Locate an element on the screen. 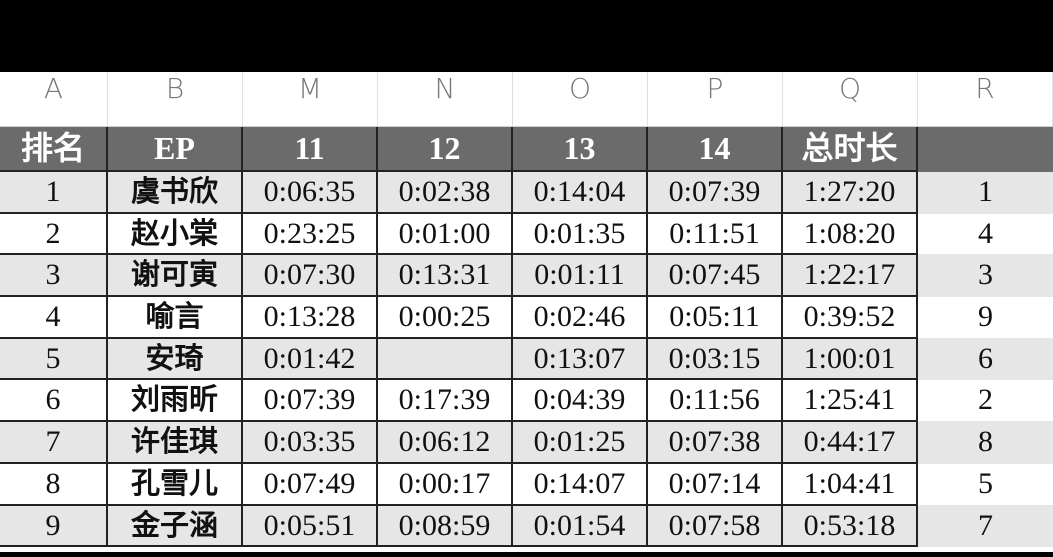 Image resolution: width=1053 pixels, height=557 pixels. name-cell: 刘雨昕 is located at coordinates (175, 401).